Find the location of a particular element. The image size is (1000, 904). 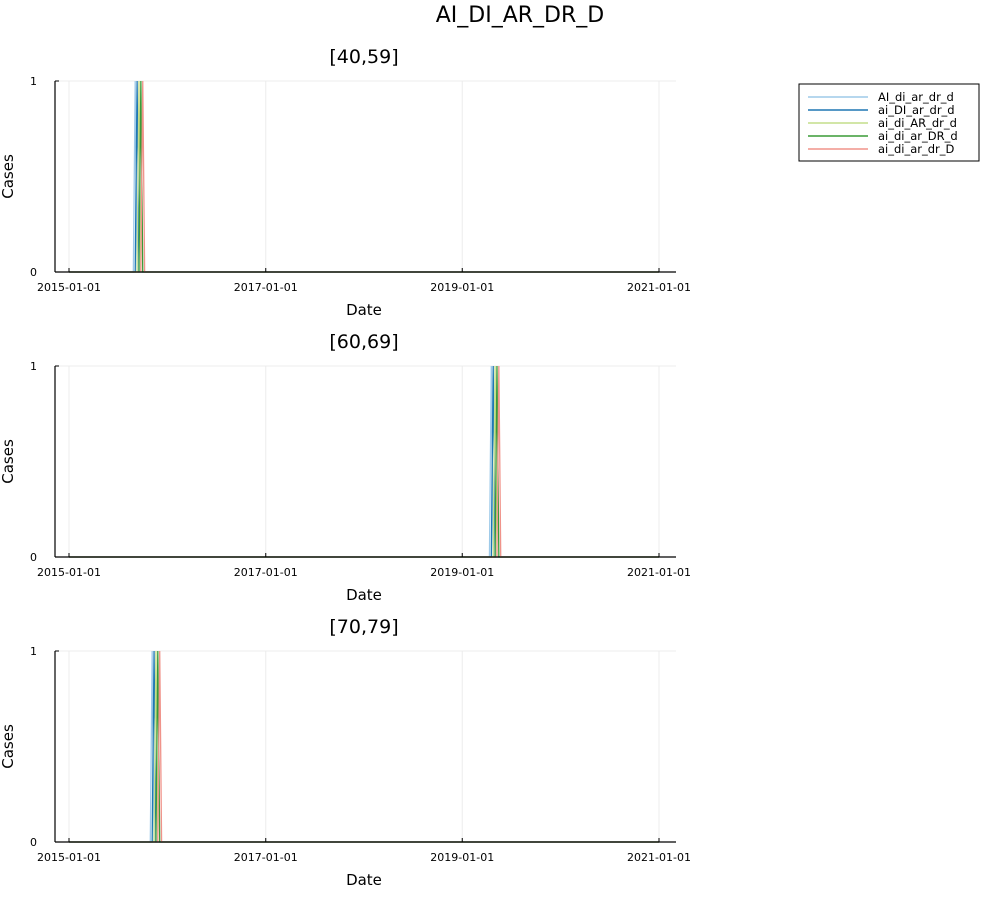

legend-label: ai_di_ar_dr_D is located at coordinates (916, 149).